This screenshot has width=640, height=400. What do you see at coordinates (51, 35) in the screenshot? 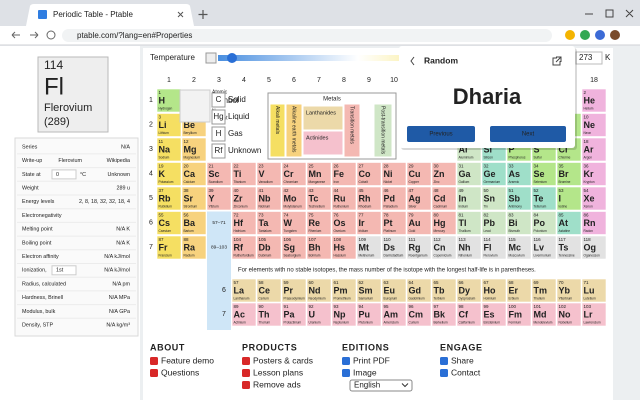
I see `reload` at bounding box center [51, 35].